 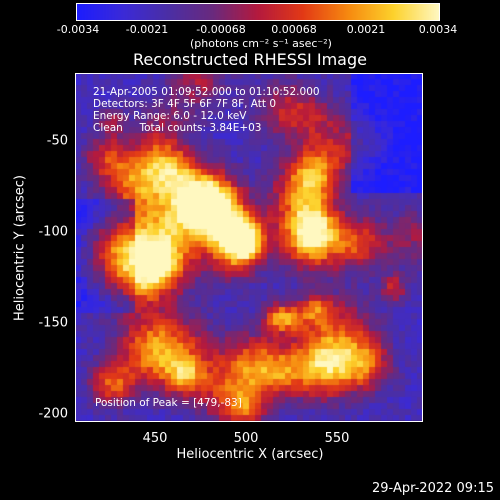 I want to click on info-time: 21-Apr-2005 01:09:52.000 to 01:10:52.000, so click(x=206, y=92).